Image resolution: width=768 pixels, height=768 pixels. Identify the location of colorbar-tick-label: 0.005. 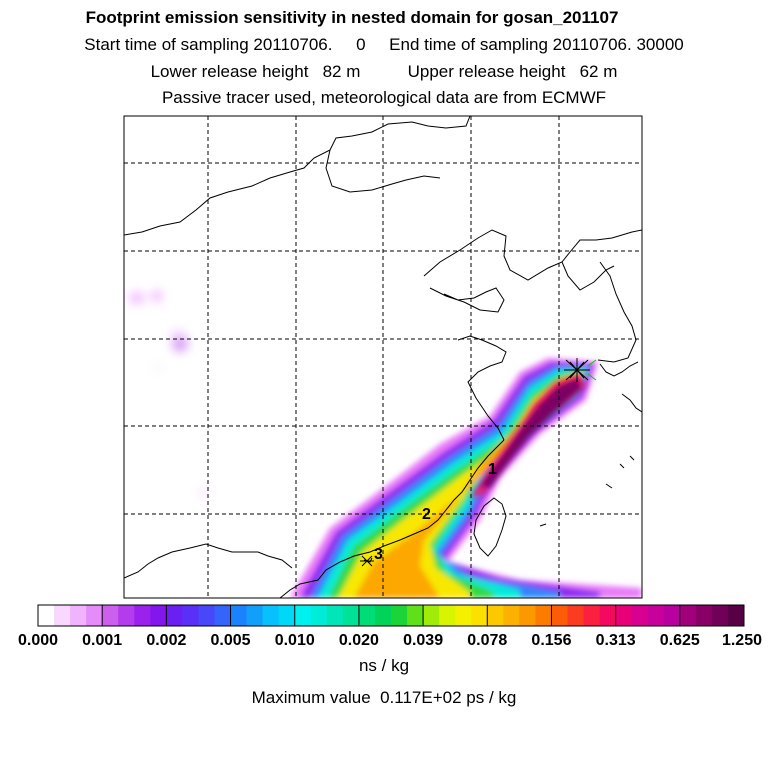
(231, 640).